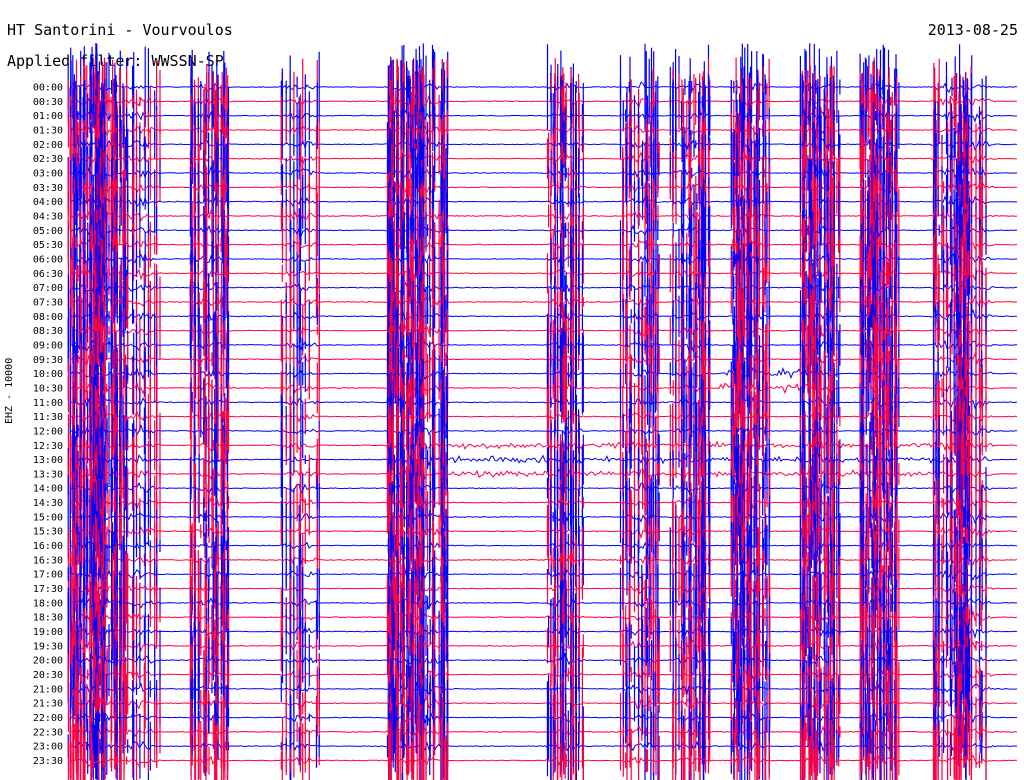 The height and width of the screenshot is (780, 1024). I want to click on y-tick-label: 10:30, so click(48, 388).